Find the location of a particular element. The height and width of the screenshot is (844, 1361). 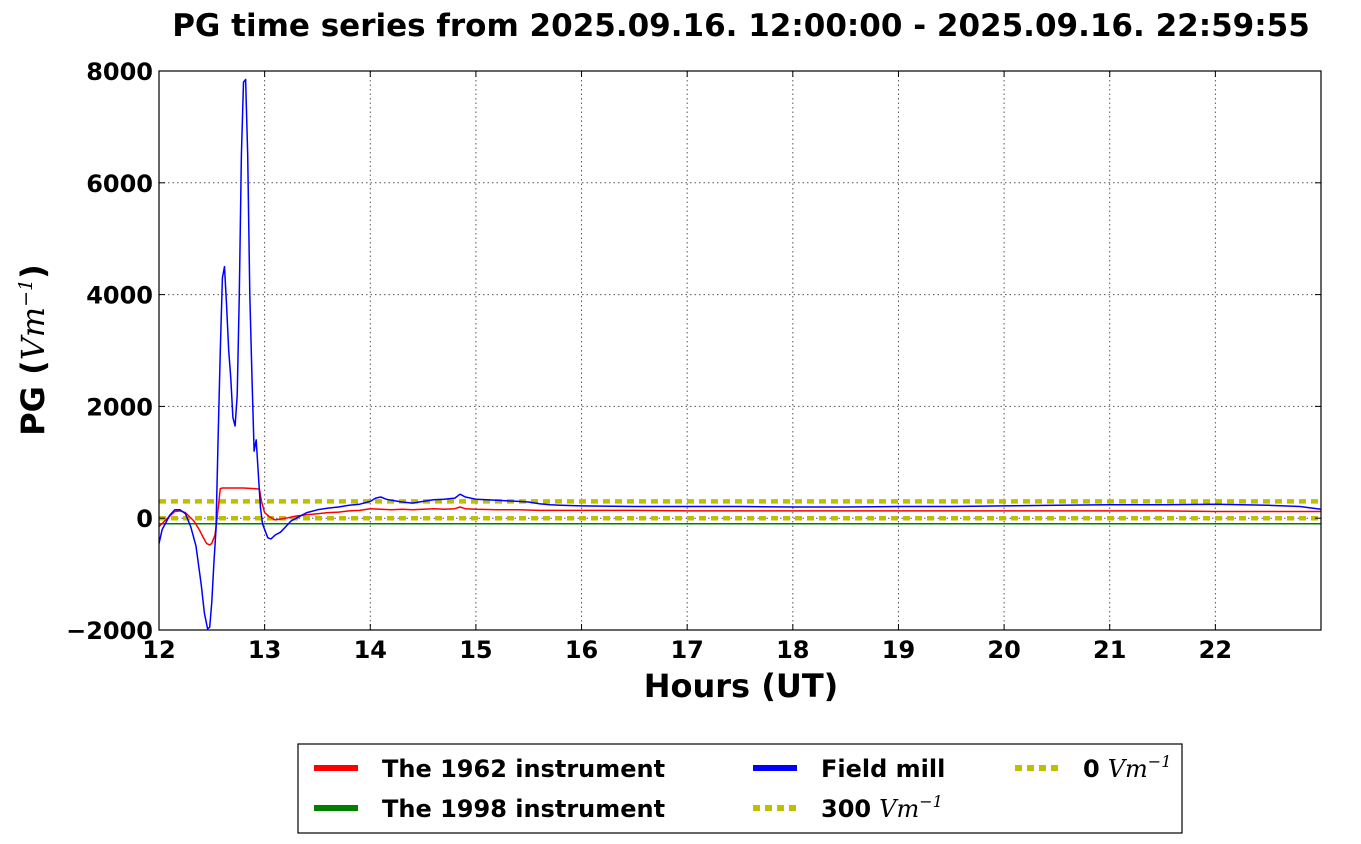

x-tick-label: 21 is located at coordinates (1109, 650).